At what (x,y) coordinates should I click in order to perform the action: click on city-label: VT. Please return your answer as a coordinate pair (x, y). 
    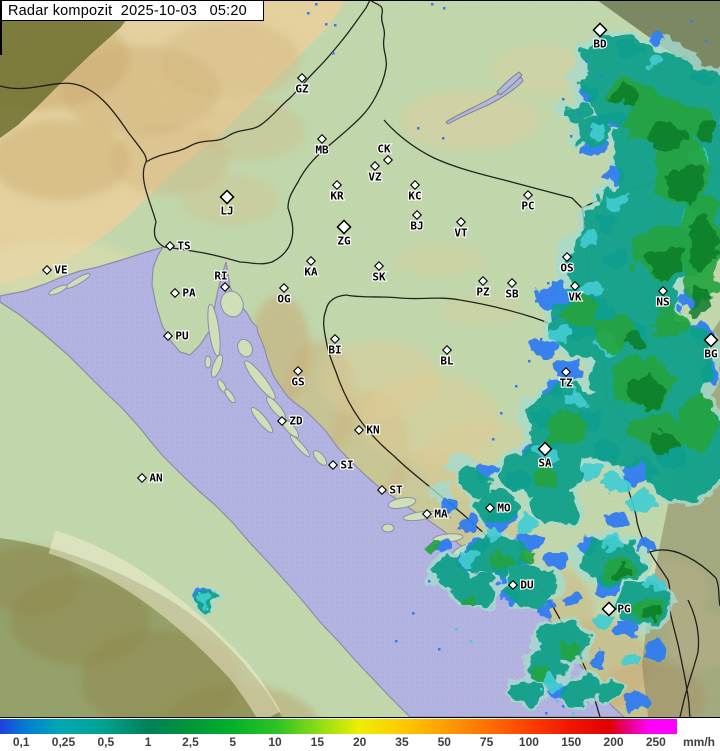
    Looking at the image, I should click on (461, 233).